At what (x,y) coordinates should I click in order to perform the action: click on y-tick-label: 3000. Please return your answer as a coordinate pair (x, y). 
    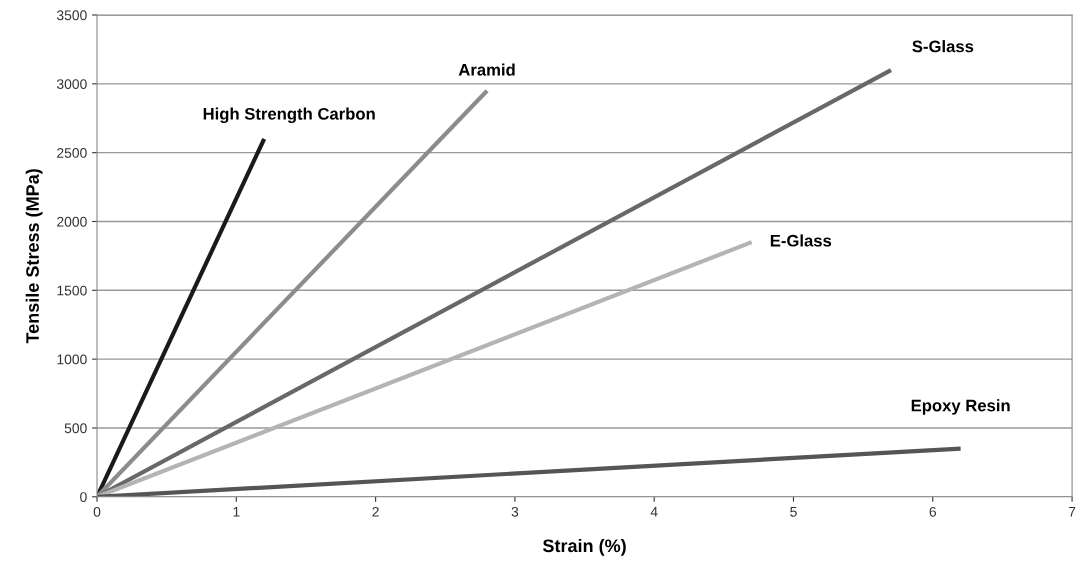
    Looking at the image, I should click on (71, 84).